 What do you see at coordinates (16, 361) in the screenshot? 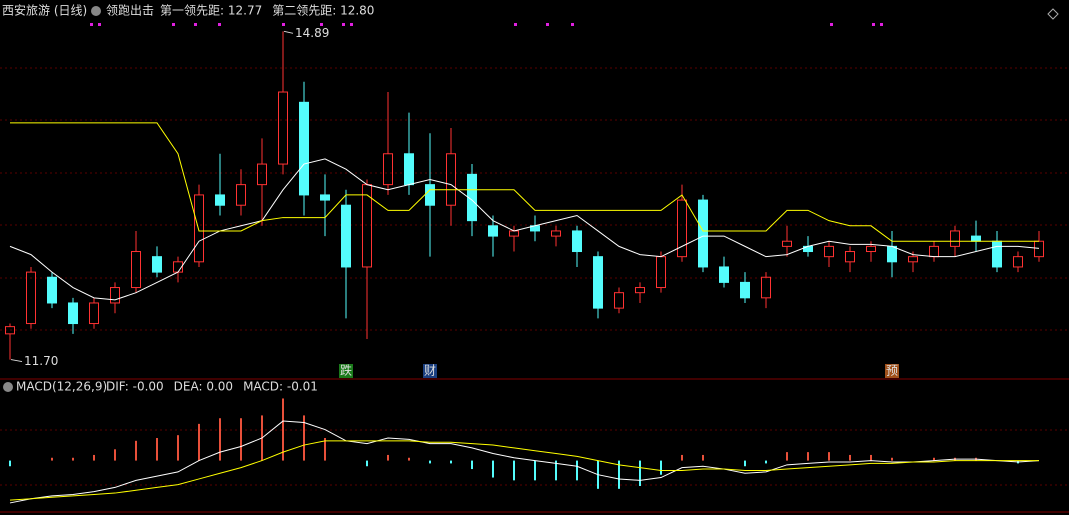
I see `low-pointer` at bounding box center [16, 361].